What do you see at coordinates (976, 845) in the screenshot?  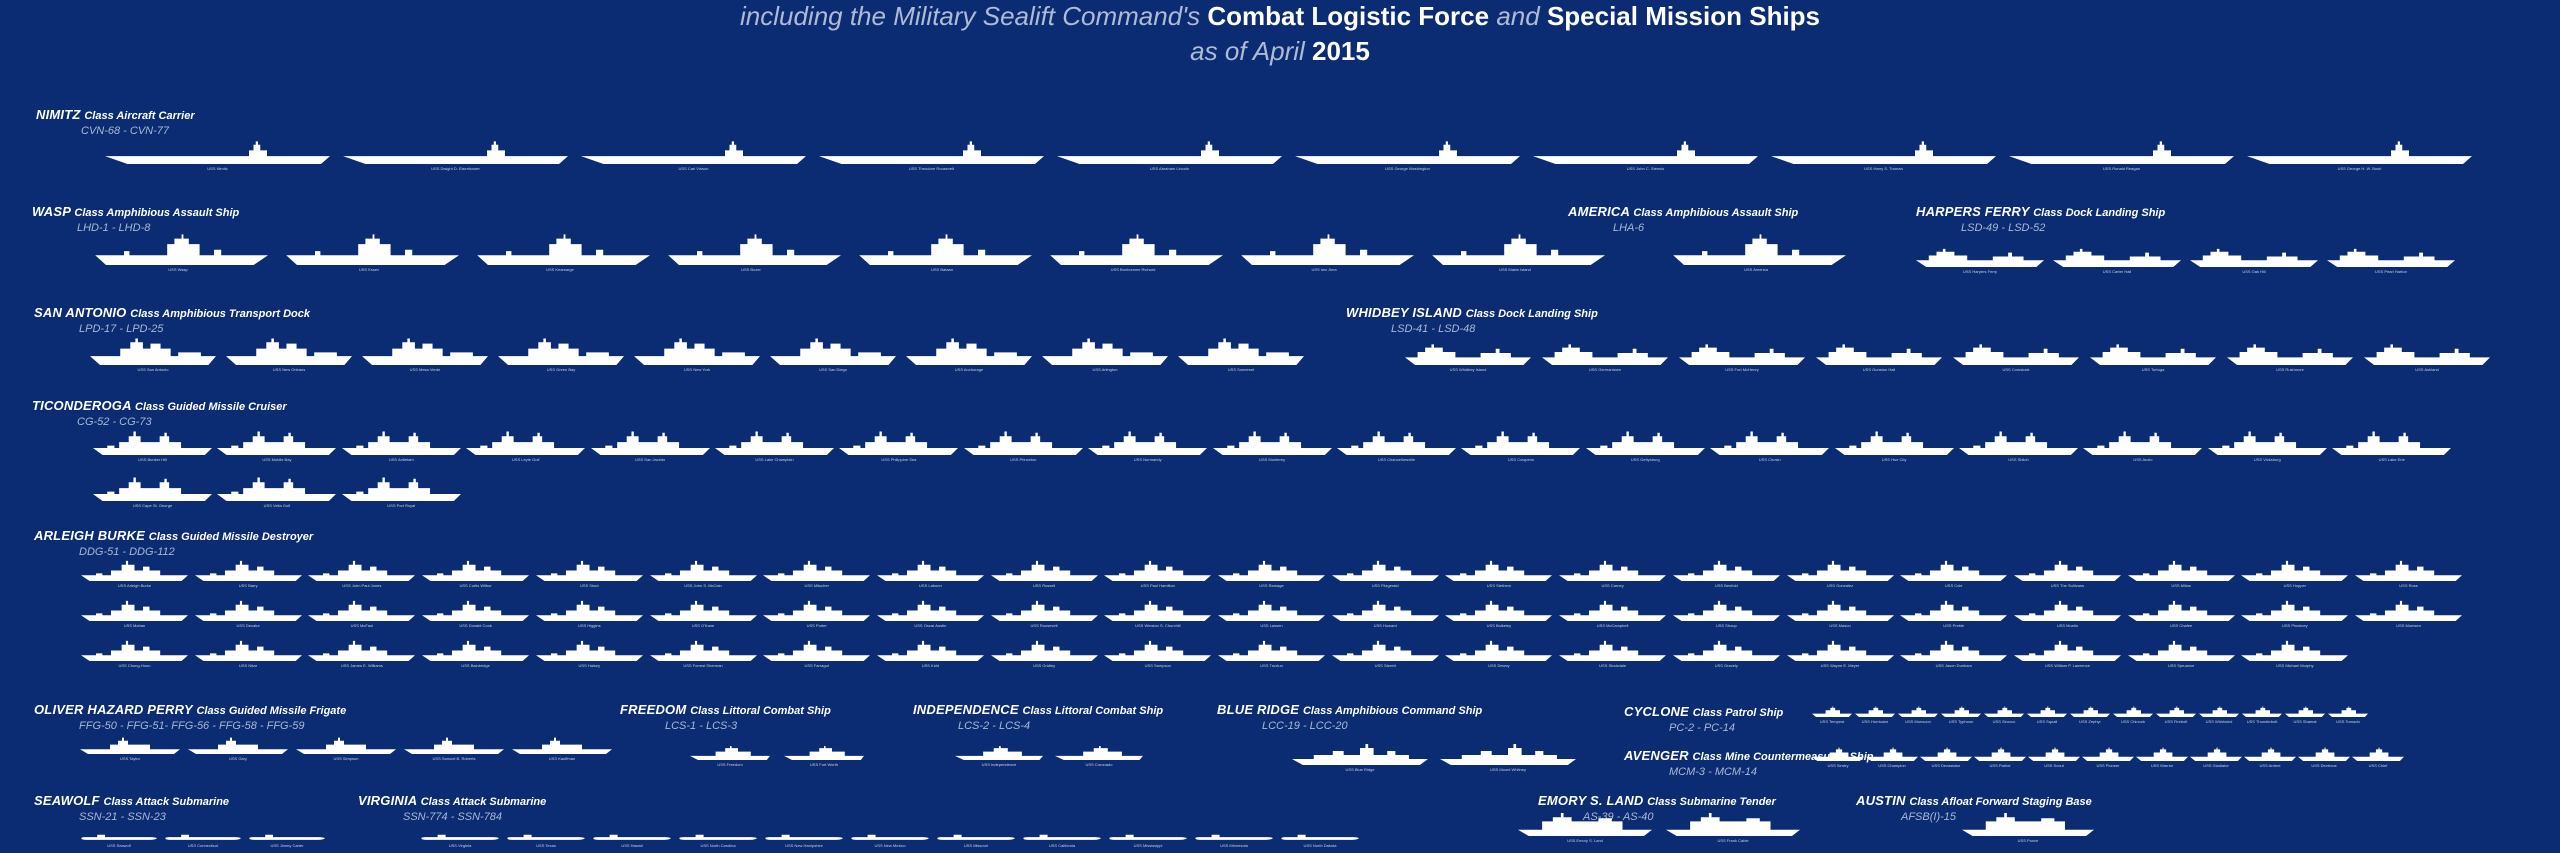 I see `ship-name: USS Missouri` at bounding box center [976, 845].